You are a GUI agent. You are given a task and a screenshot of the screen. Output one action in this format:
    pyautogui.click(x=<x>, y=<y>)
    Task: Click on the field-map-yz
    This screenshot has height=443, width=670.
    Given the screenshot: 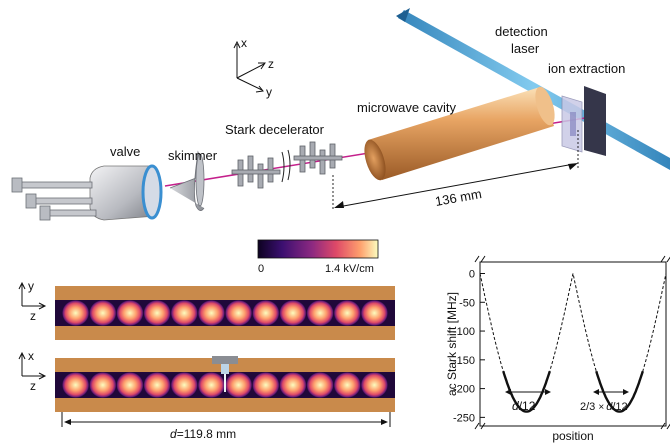 What is the action you would take?
    pyautogui.click(x=225, y=313)
    